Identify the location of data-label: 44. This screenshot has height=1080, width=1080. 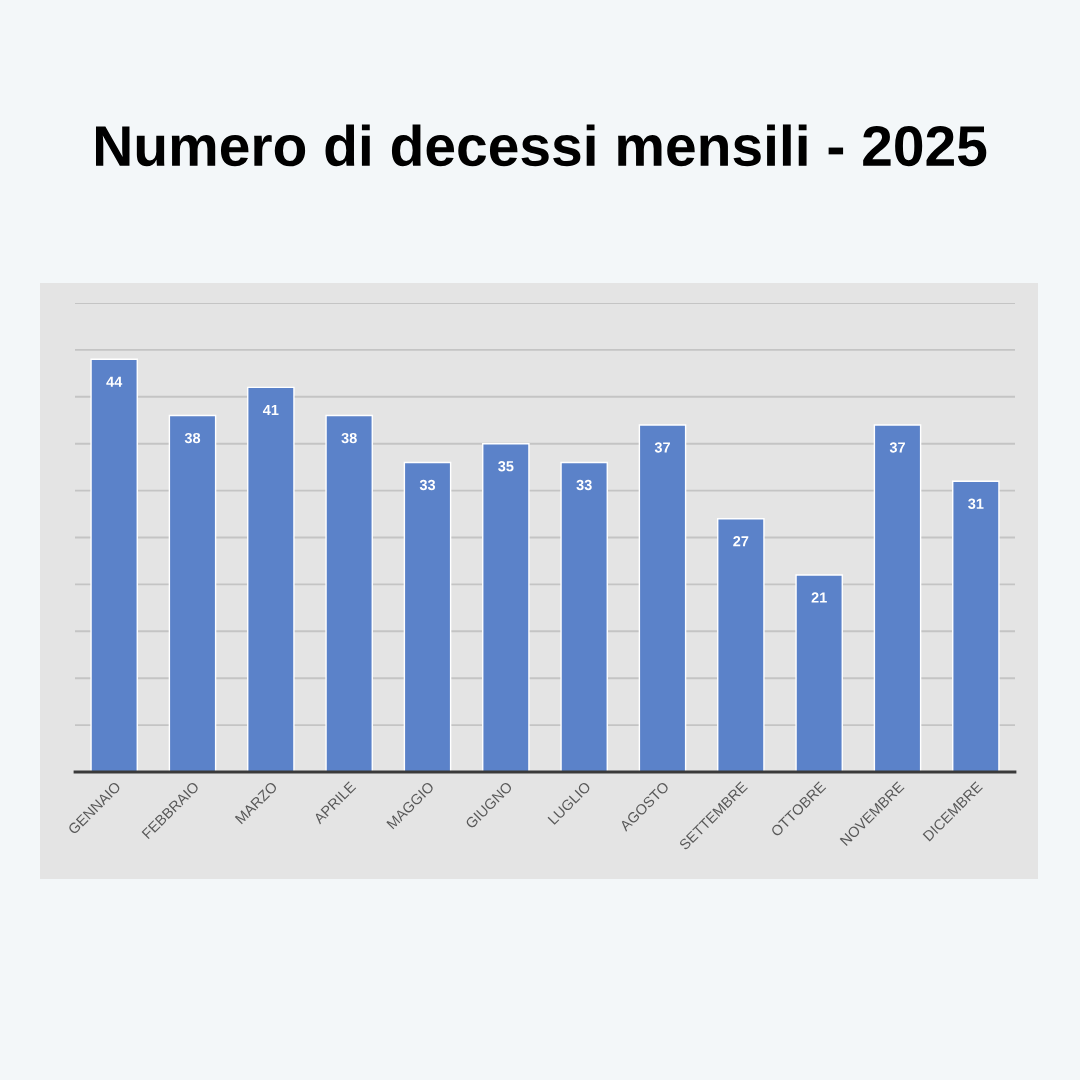
(114, 381).